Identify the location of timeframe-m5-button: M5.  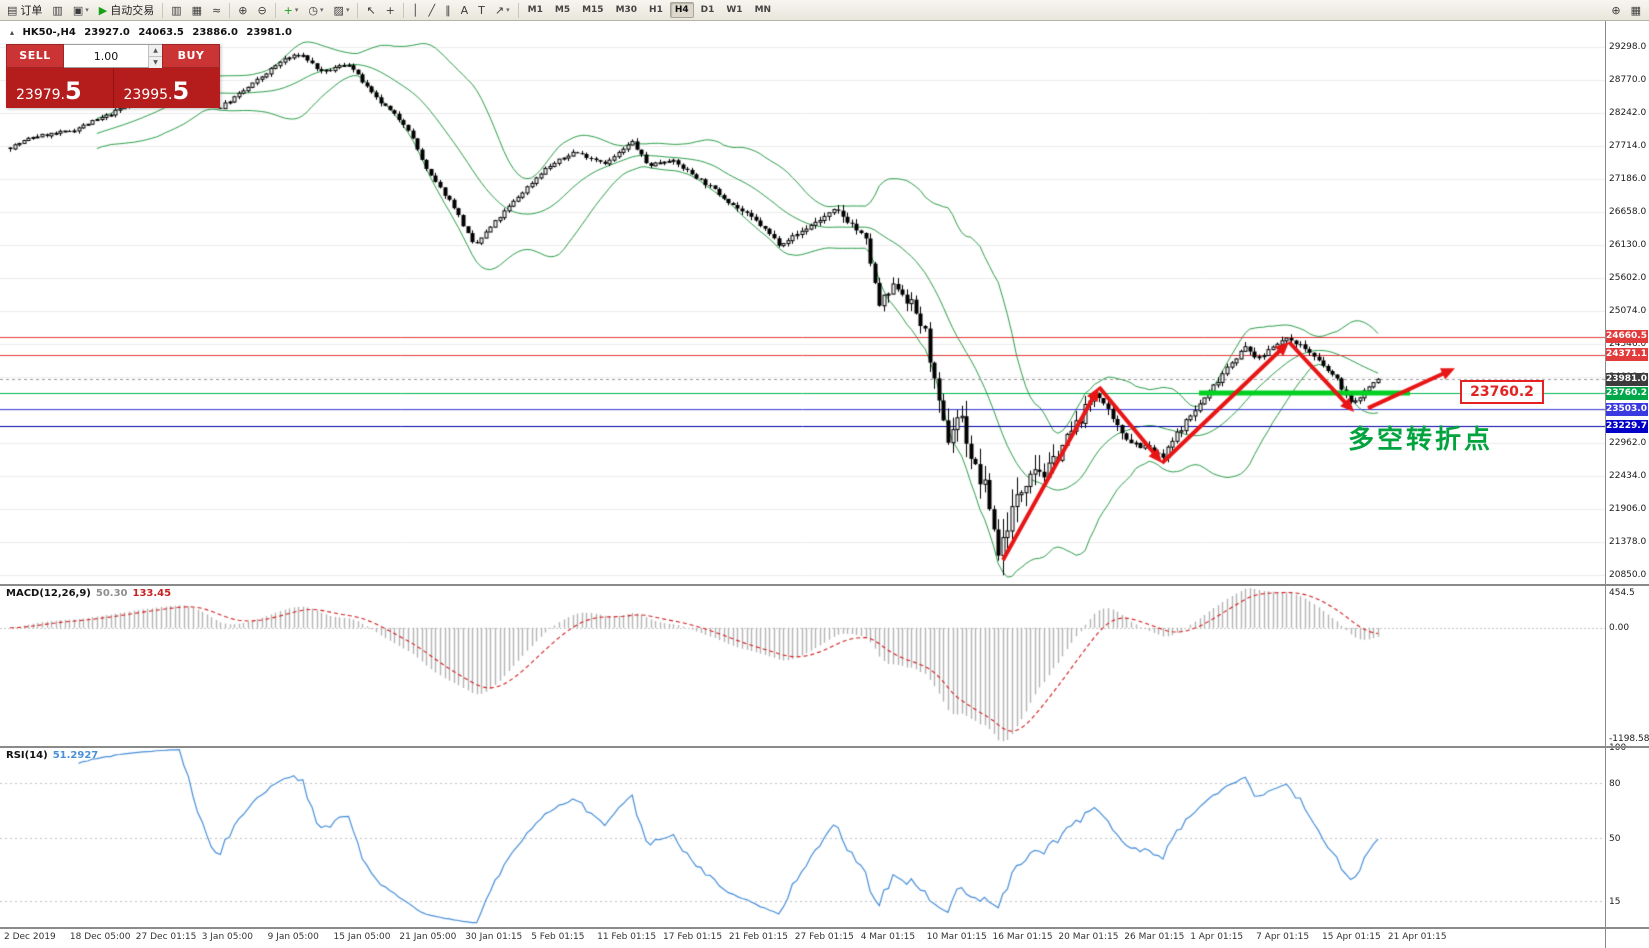
(562, 10).